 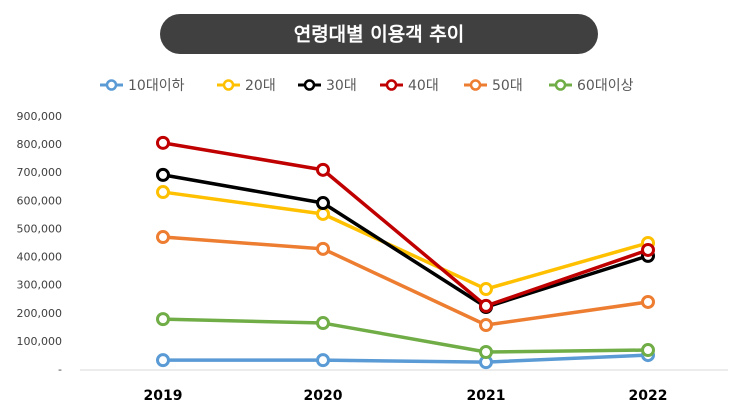 I want to click on x-tick-label: 2022, so click(x=648, y=396).